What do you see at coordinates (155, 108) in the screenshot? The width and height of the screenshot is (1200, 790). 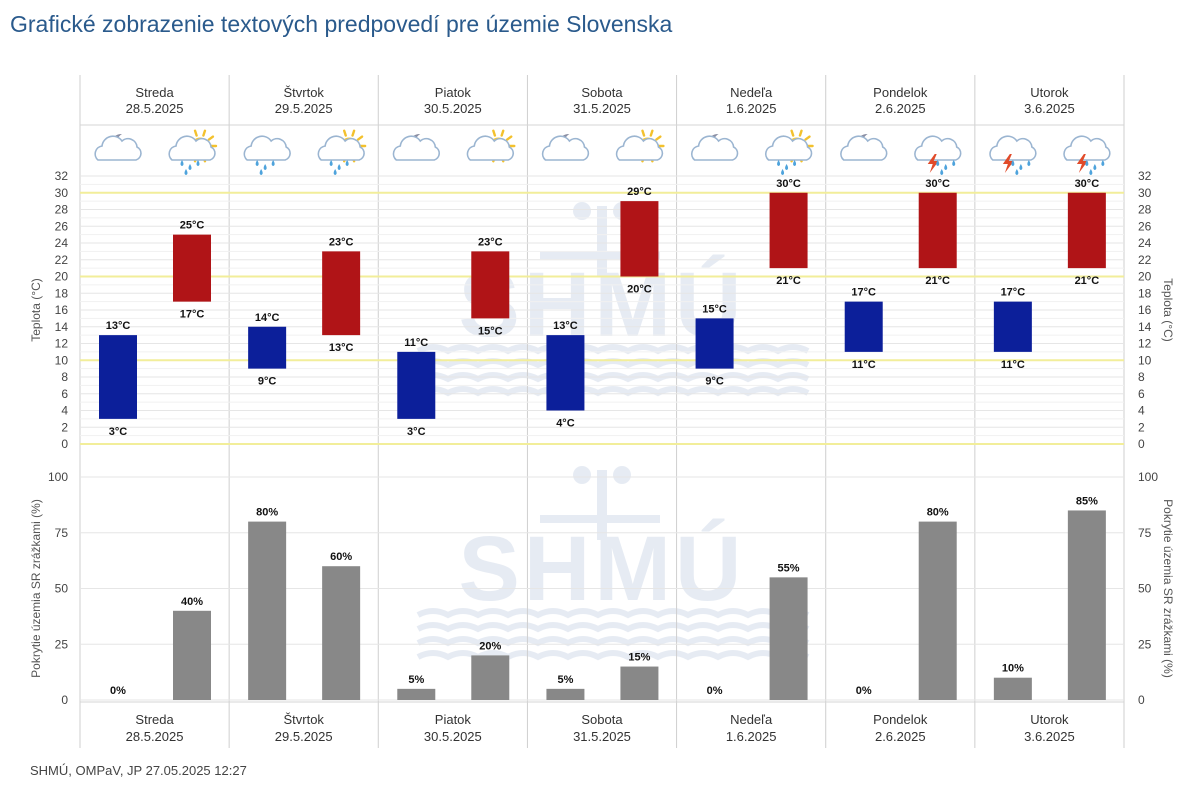 I see `day-date: 28.5.2025` at bounding box center [155, 108].